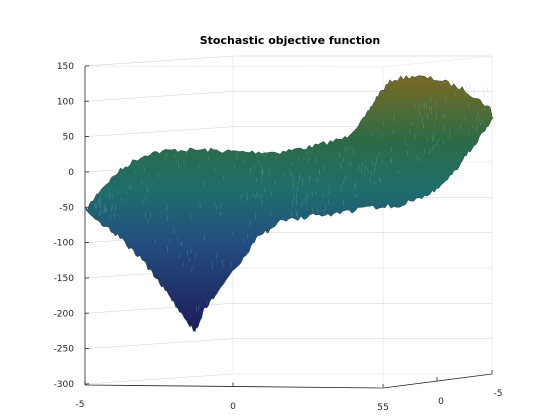 This screenshot has width=560, height=420. What do you see at coordinates (65, 67) in the screenshot?
I see `z-tick-label: 150` at bounding box center [65, 67].